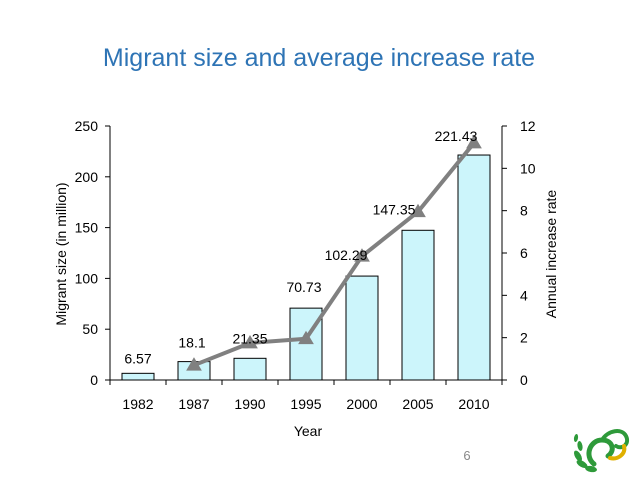 This screenshot has width=638, height=478. Describe the element at coordinates (87, 278) in the screenshot. I see `y-tick-label: 100` at that location.